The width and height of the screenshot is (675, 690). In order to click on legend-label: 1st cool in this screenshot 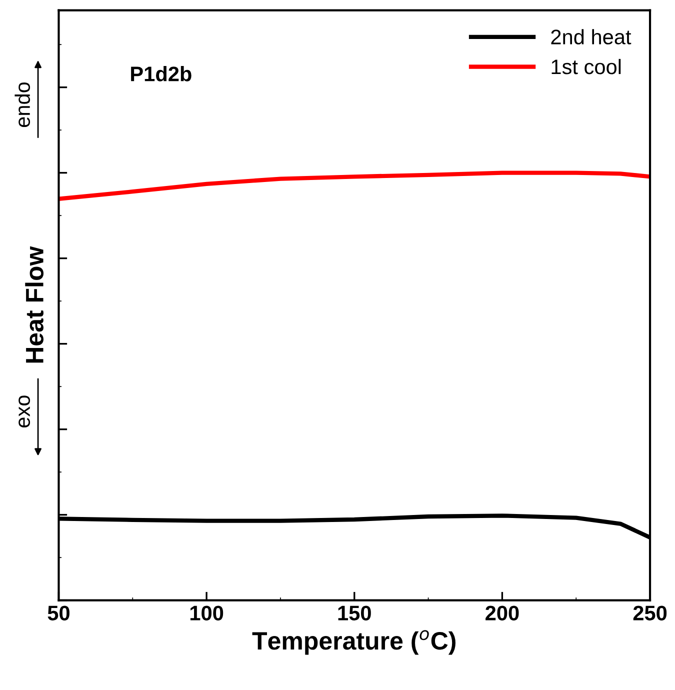, I will do `click(586, 66)`.